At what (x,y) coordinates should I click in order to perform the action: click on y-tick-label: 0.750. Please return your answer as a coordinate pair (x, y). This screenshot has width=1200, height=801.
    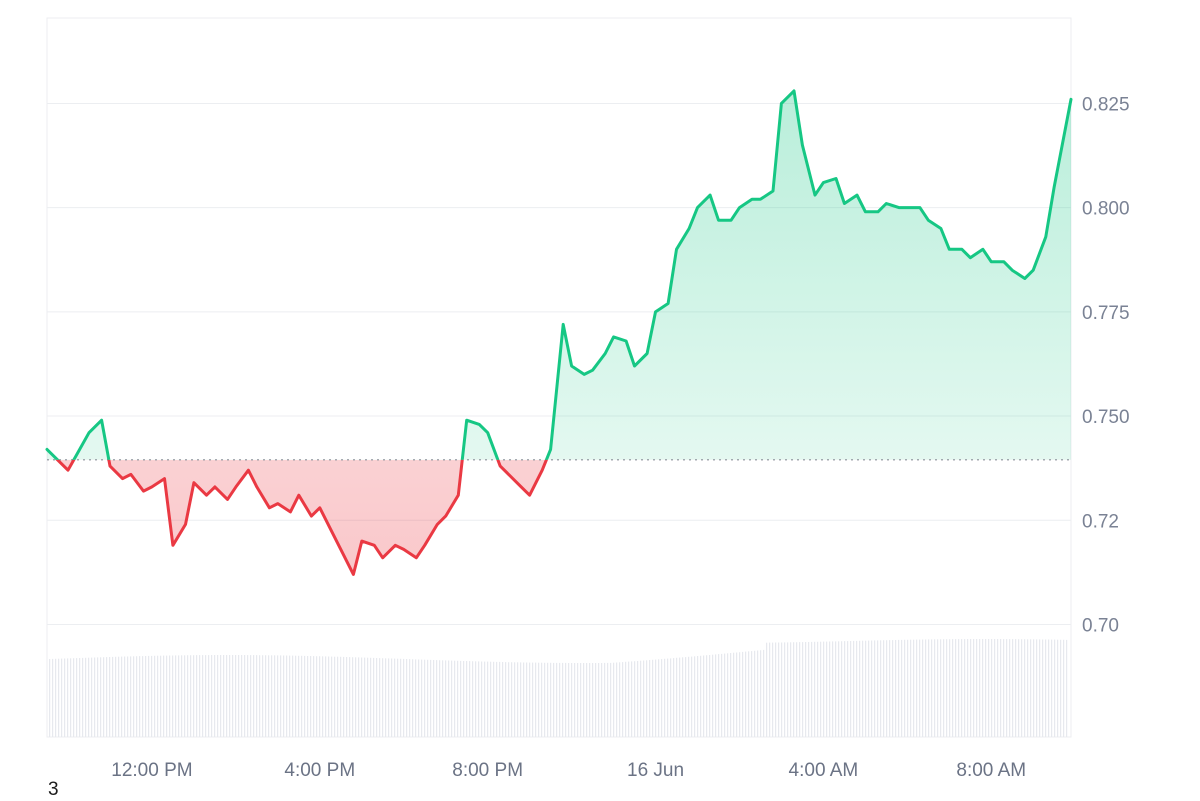
    Looking at the image, I should click on (1106, 417).